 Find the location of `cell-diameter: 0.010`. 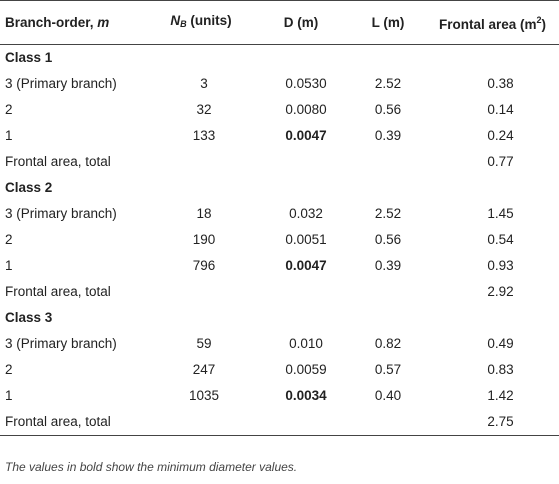

cell-diameter: 0.010 is located at coordinates (306, 343).